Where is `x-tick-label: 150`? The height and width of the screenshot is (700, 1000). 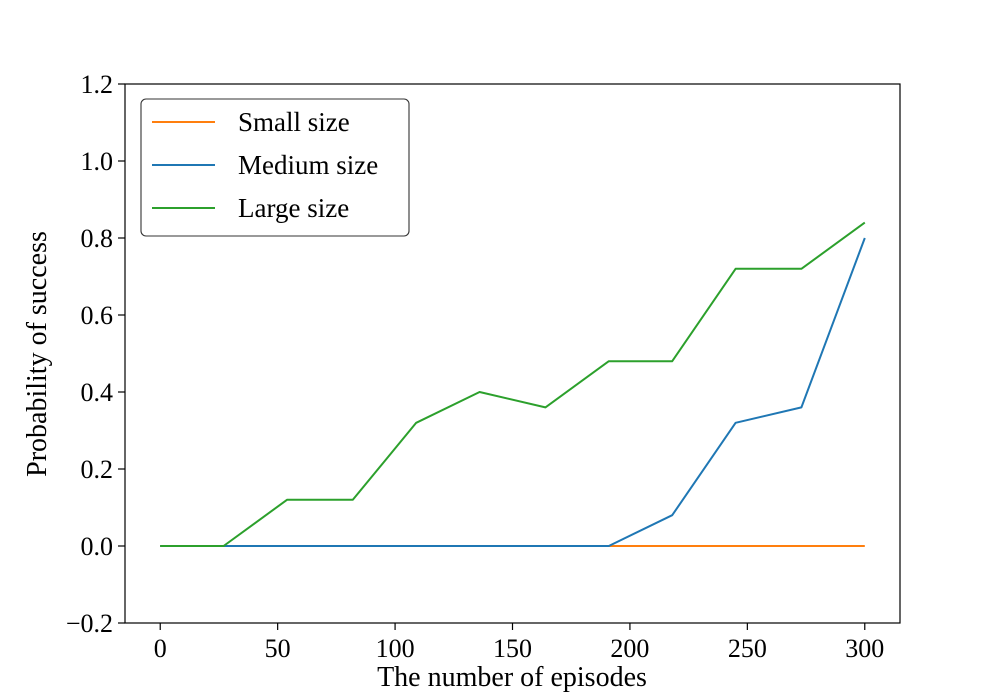 x-tick-label: 150 is located at coordinates (512, 648).